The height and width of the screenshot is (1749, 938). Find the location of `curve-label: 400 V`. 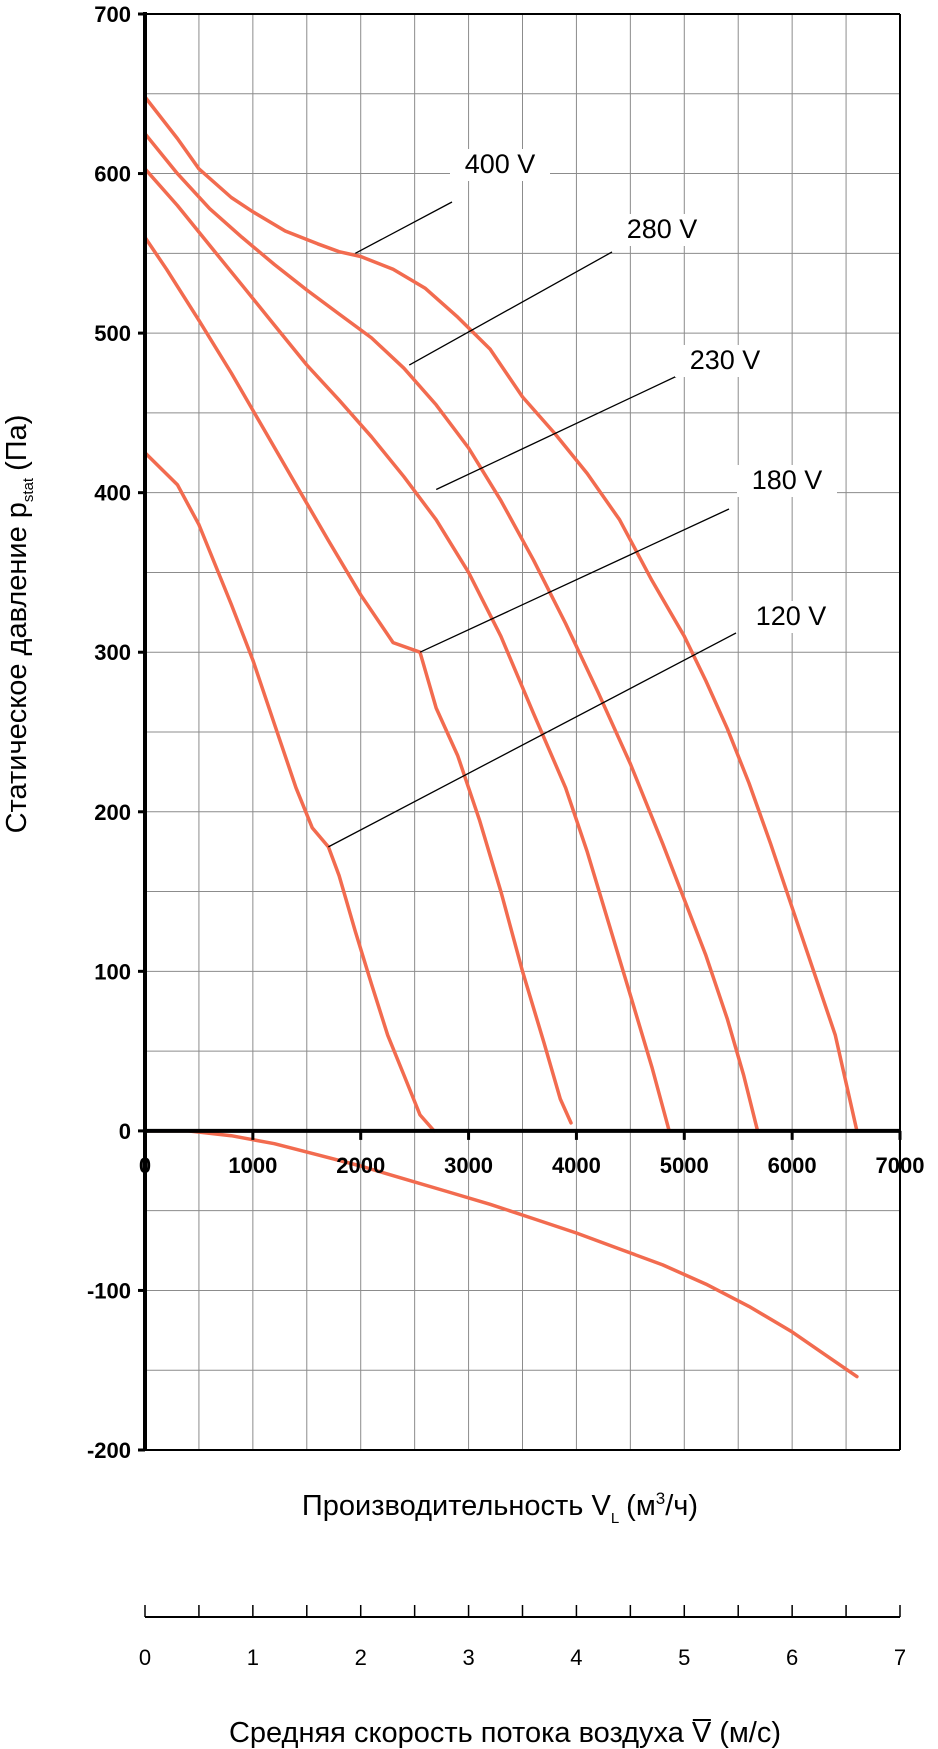

curve-label: 400 V is located at coordinates (500, 164).